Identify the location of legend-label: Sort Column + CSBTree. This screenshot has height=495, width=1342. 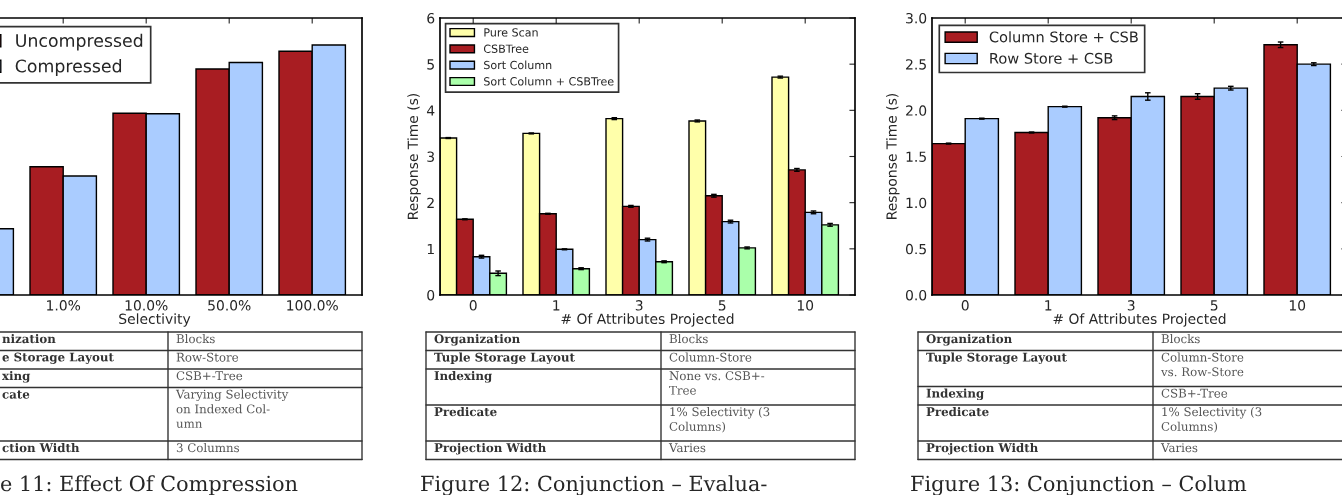
(549, 81).